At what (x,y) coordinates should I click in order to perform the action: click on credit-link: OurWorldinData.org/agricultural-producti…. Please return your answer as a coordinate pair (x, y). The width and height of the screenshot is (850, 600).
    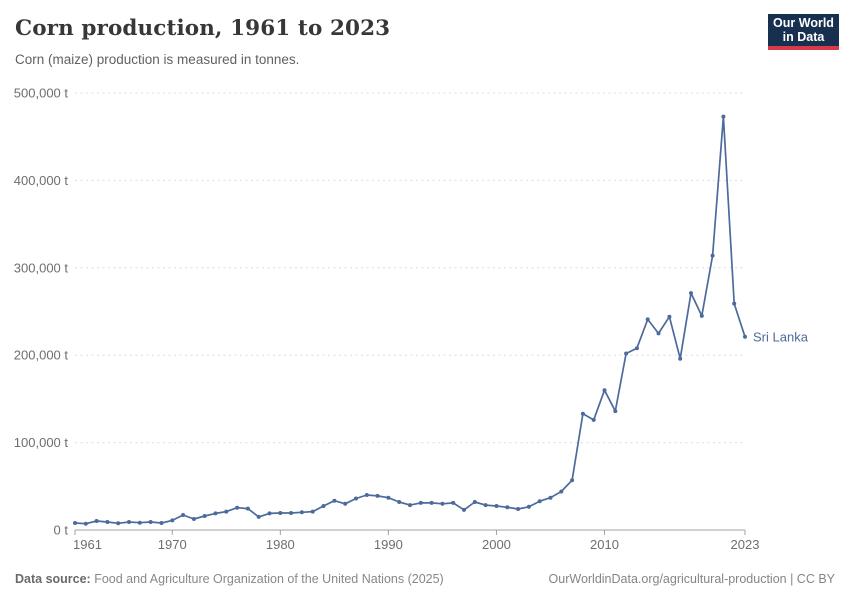
    Looking at the image, I should click on (691, 579).